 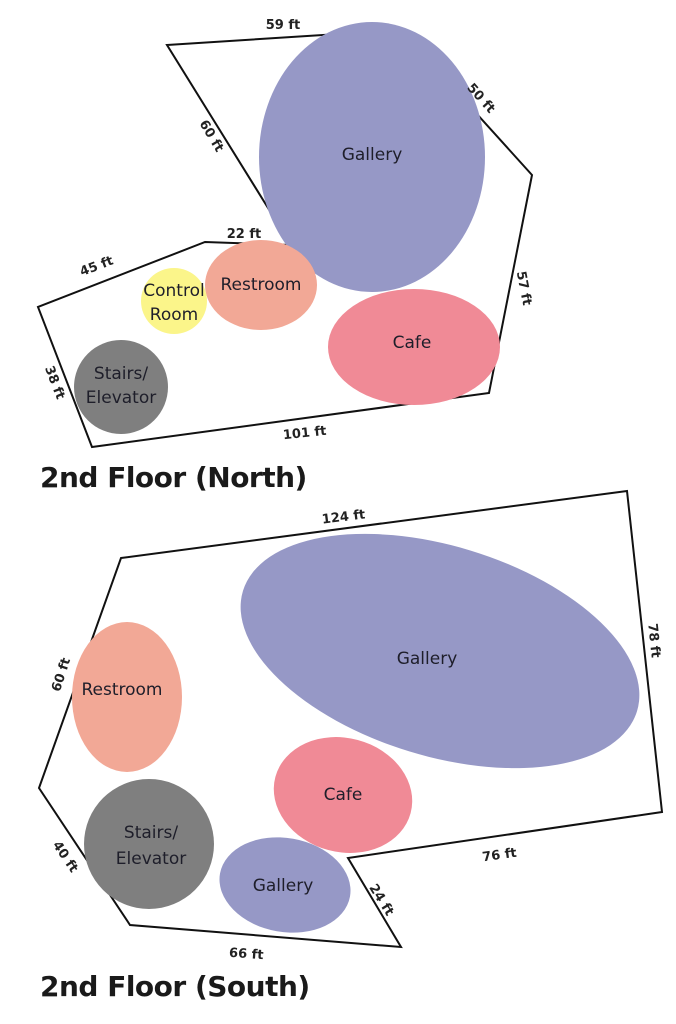 I want to click on north-gallery-label: Gallery, so click(x=372, y=155).